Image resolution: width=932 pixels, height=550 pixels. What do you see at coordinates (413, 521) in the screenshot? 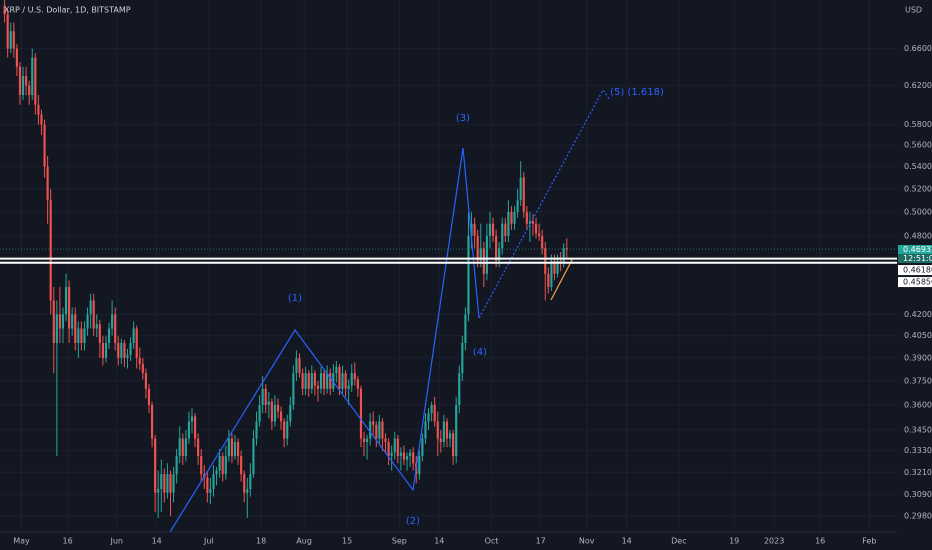
I see `wave-label: (2)` at bounding box center [413, 521].